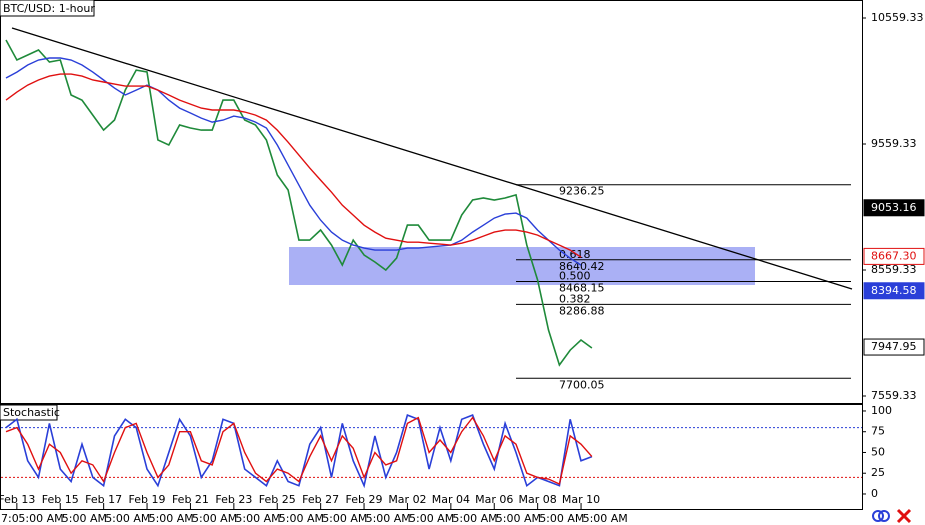 This screenshot has width=925, height=525. Describe the element at coordinates (582, 384) in the screenshot. I see `fib-low-label: 7700.05` at that location.